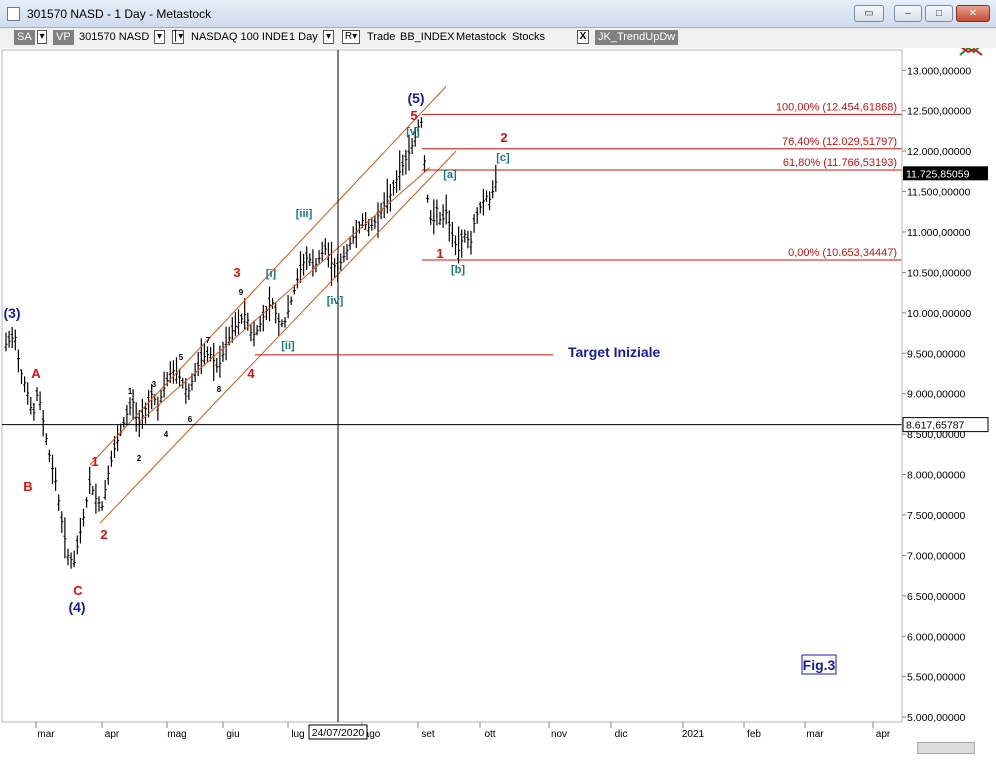 This screenshot has width=996, height=763. I want to click on wave-label-blue: (5), so click(415, 98).